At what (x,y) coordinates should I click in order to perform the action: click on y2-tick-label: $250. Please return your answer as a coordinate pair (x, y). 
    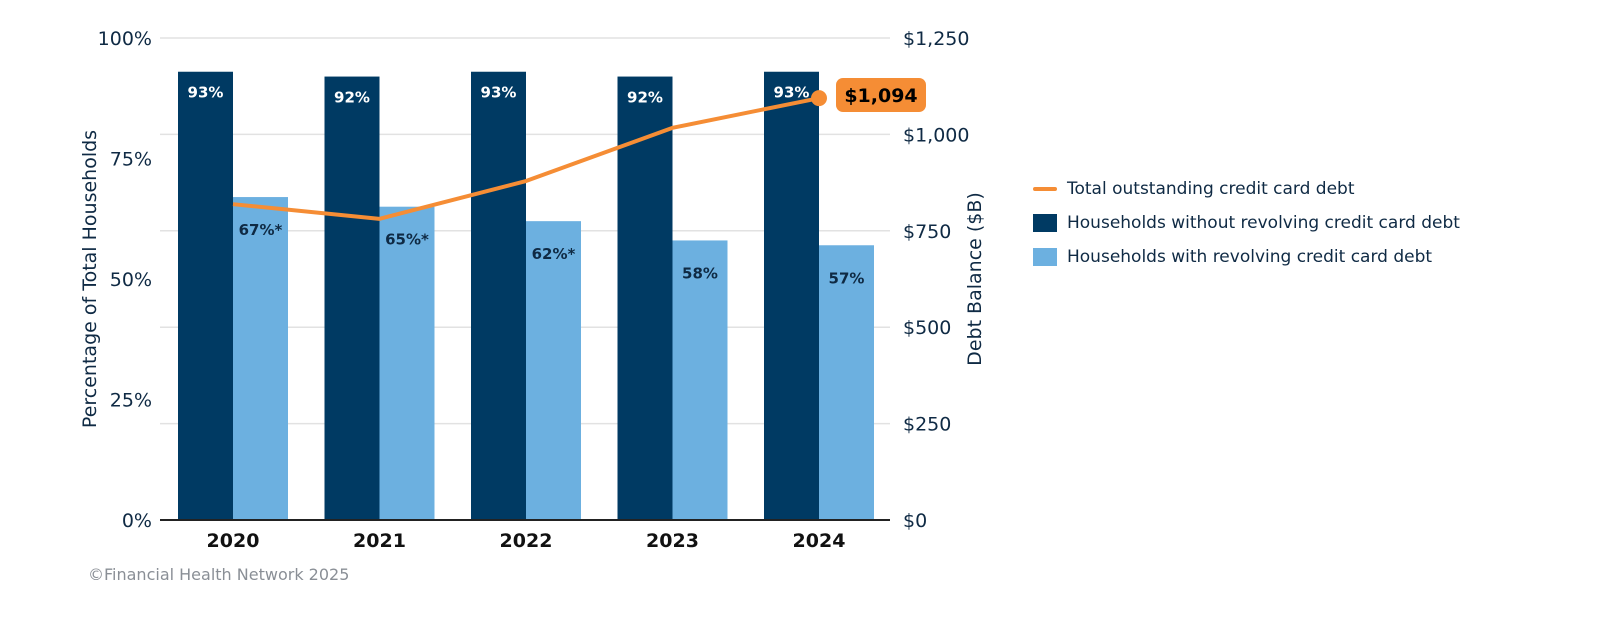
    Looking at the image, I should click on (927, 425).